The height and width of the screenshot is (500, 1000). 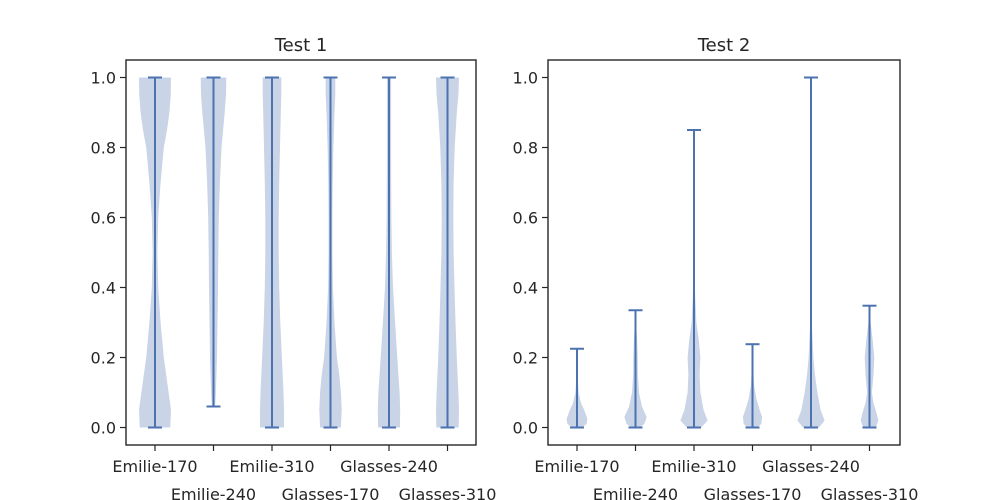 What do you see at coordinates (724, 45) in the screenshot?
I see `subplot-title: Test 2` at bounding box center [724, 45].